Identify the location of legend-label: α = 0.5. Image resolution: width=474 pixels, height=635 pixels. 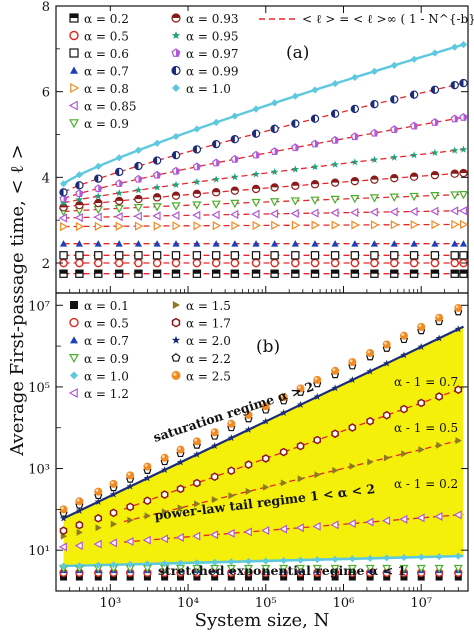
(106, 324).